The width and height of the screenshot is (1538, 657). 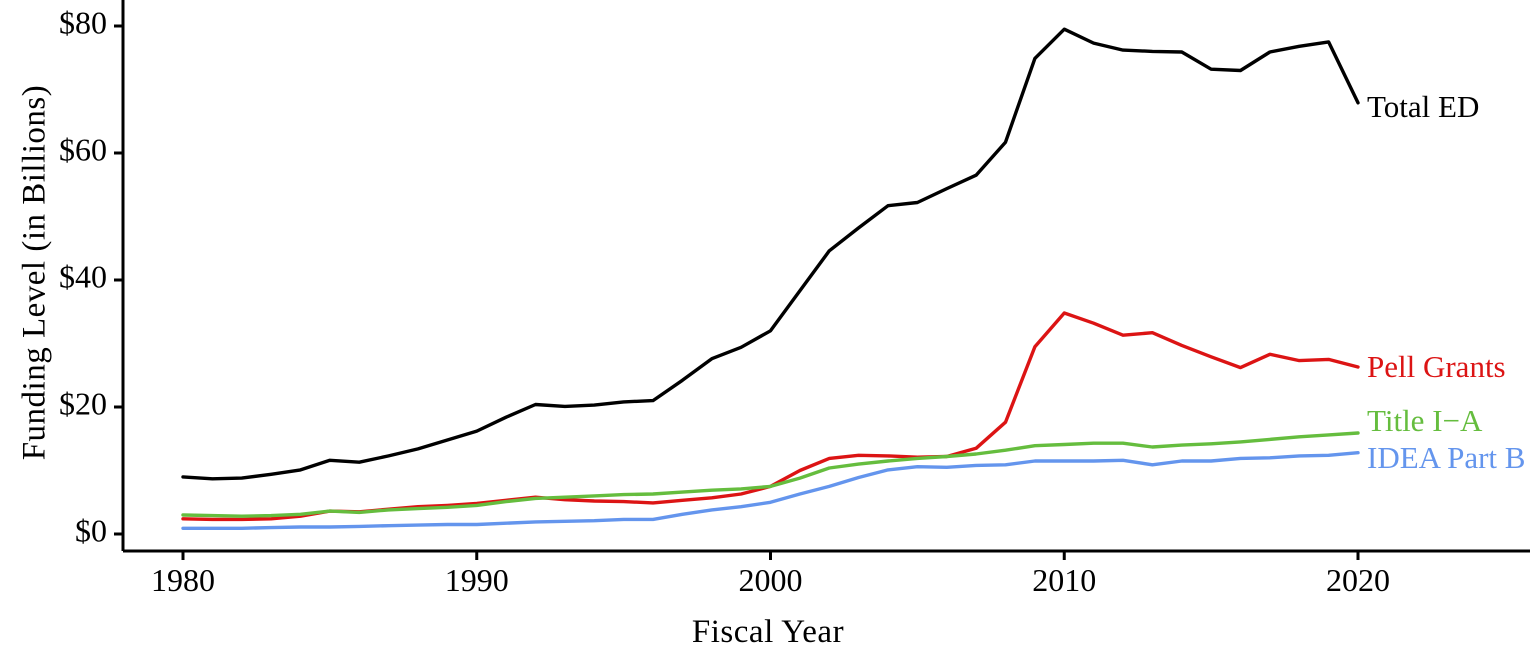 What do you see at coordinates (83, 149) in the screenshot?
I see `y-tick-label: $60` at bounding box center [83, 149].